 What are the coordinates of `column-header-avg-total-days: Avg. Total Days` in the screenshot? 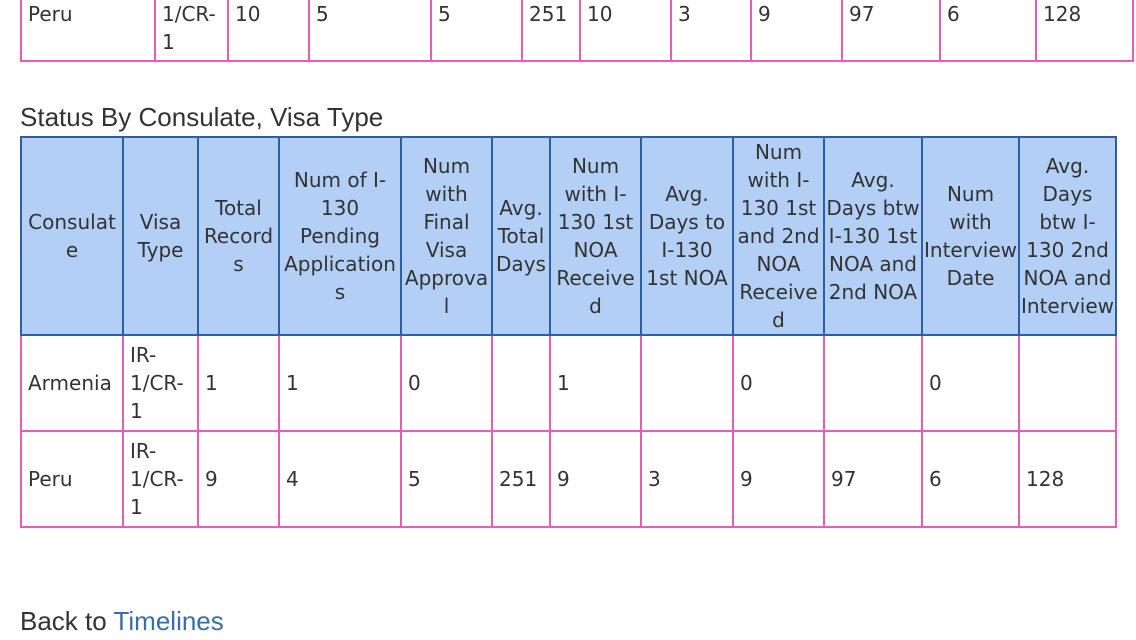 It's located at (521, 236).